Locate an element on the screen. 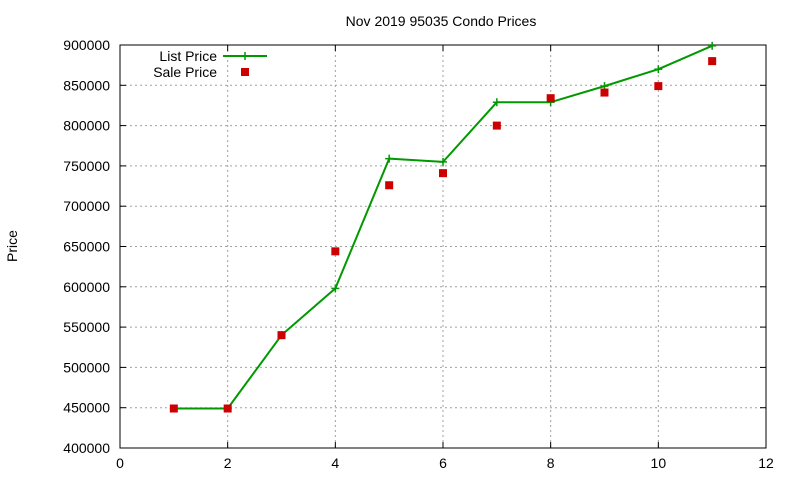 The height and width of the screenshot is (480, 800). y-tick-label: 900000 is located at coordinates (86, 45).